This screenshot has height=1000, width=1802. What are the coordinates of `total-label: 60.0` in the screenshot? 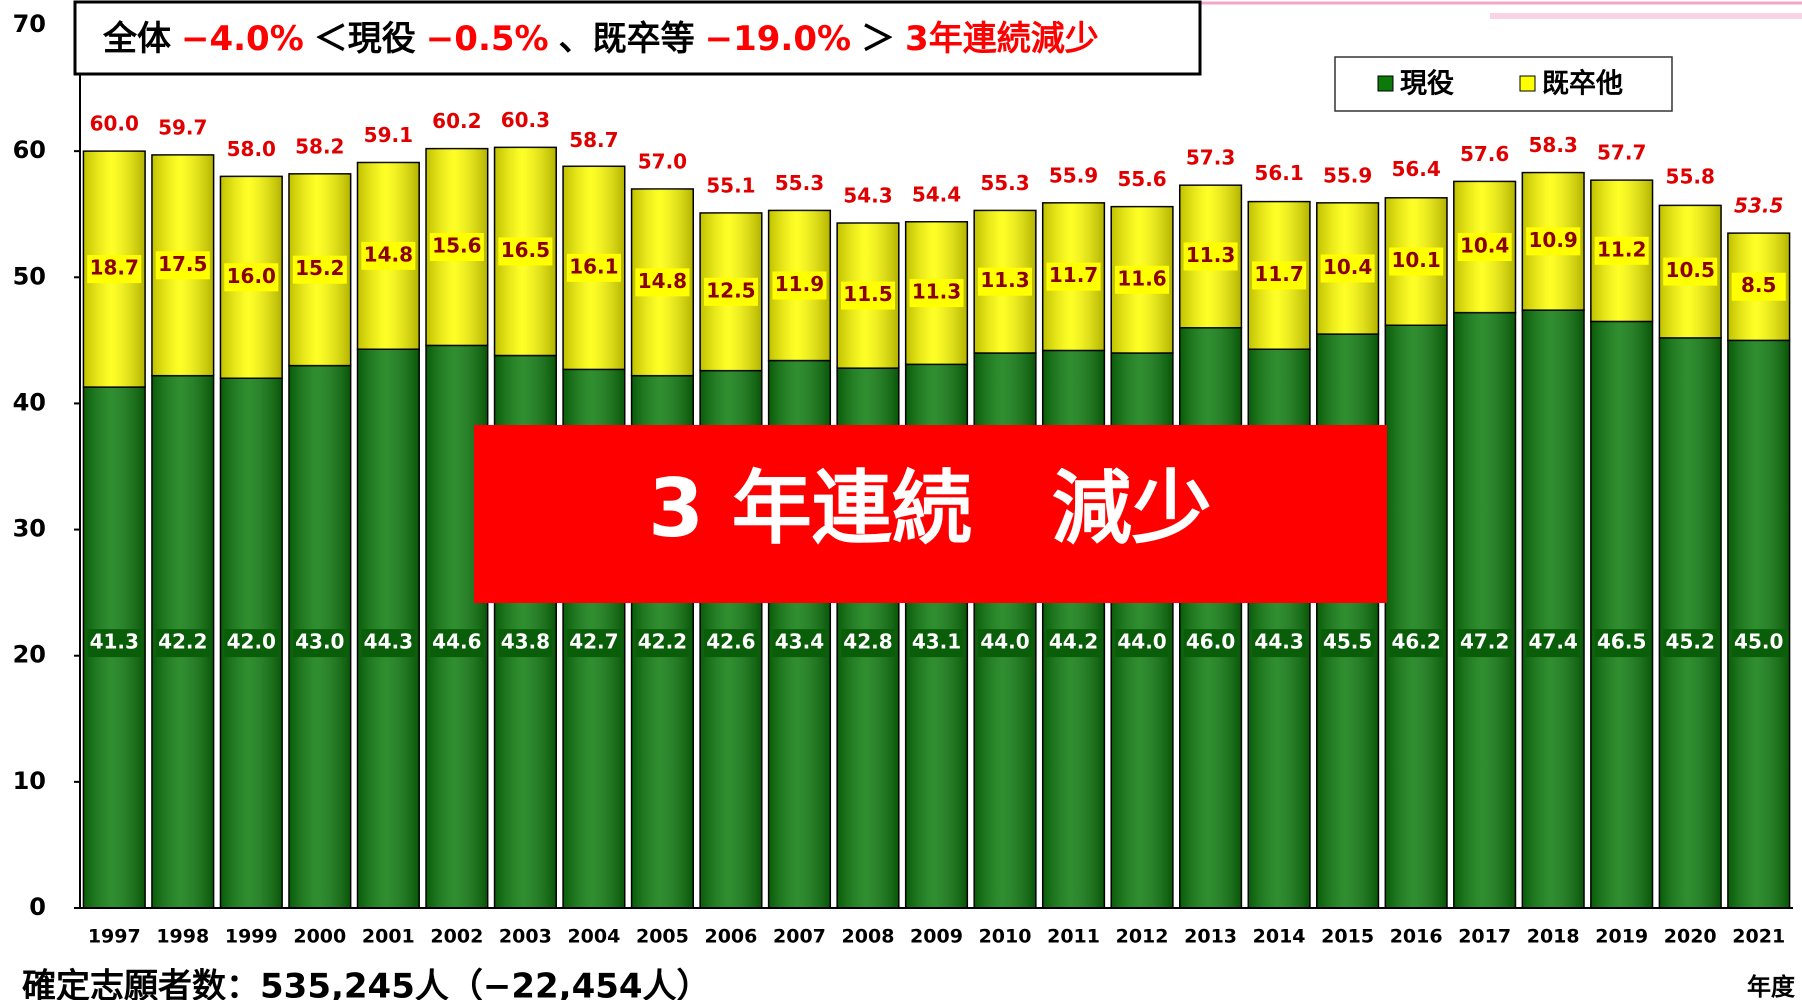 It's located at (114, 124).